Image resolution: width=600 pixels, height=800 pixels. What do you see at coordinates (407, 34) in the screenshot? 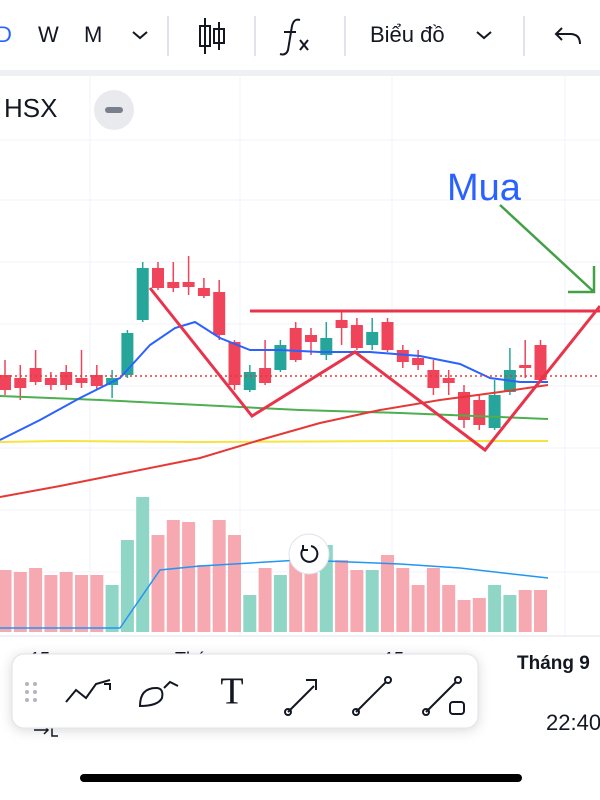
I see `chart-type: Biểu đồ` at bounding box center [407, 34].